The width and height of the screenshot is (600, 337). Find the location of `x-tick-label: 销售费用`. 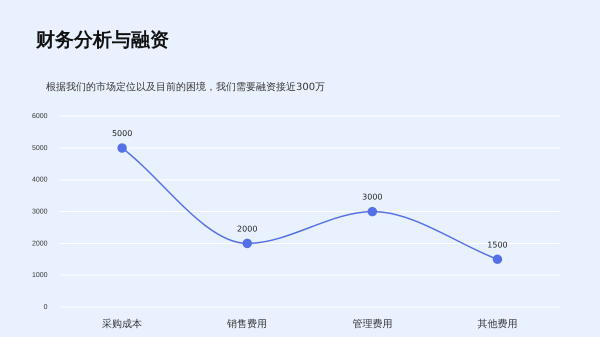

x-tick-label: 销售费用 is located at coordinates (247, 324).